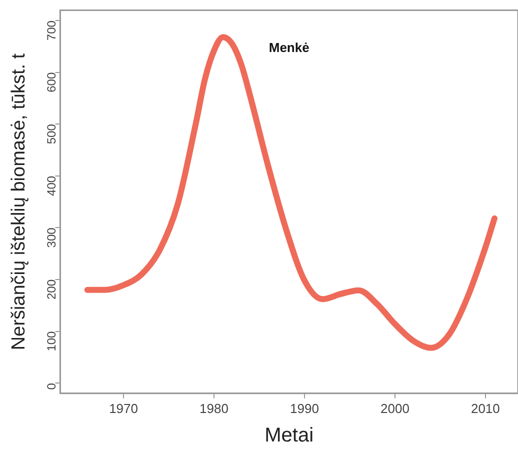 This screenshot has width=518, height=456. I want to click on y-tick-label: 500, so click(51, 134).